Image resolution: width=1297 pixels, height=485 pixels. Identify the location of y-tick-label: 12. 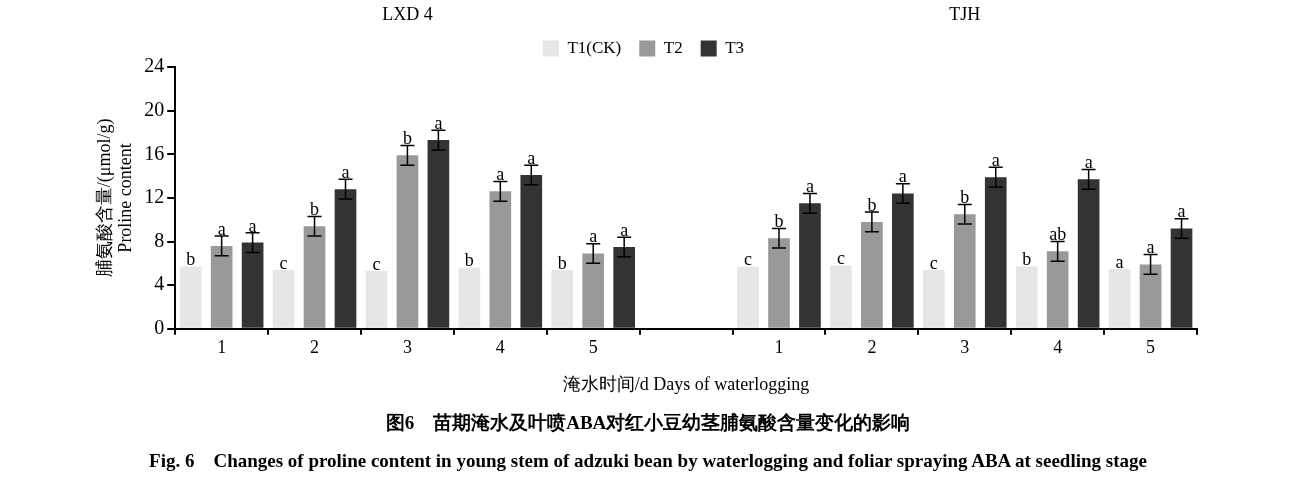
(154, 196).